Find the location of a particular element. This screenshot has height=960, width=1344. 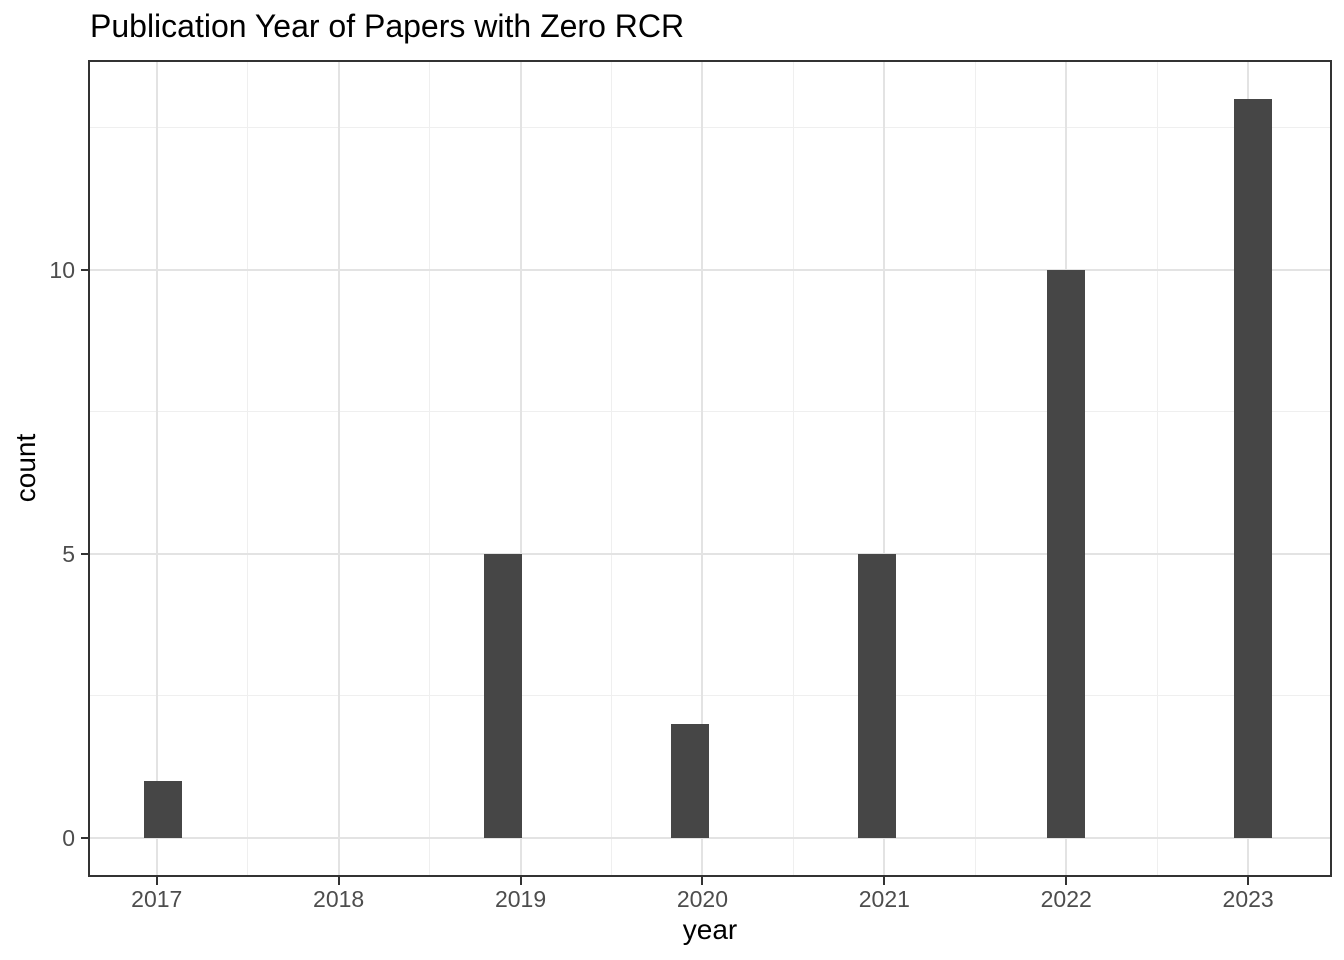

x-tick-label: 2020 is located at coordinates (702, 899).